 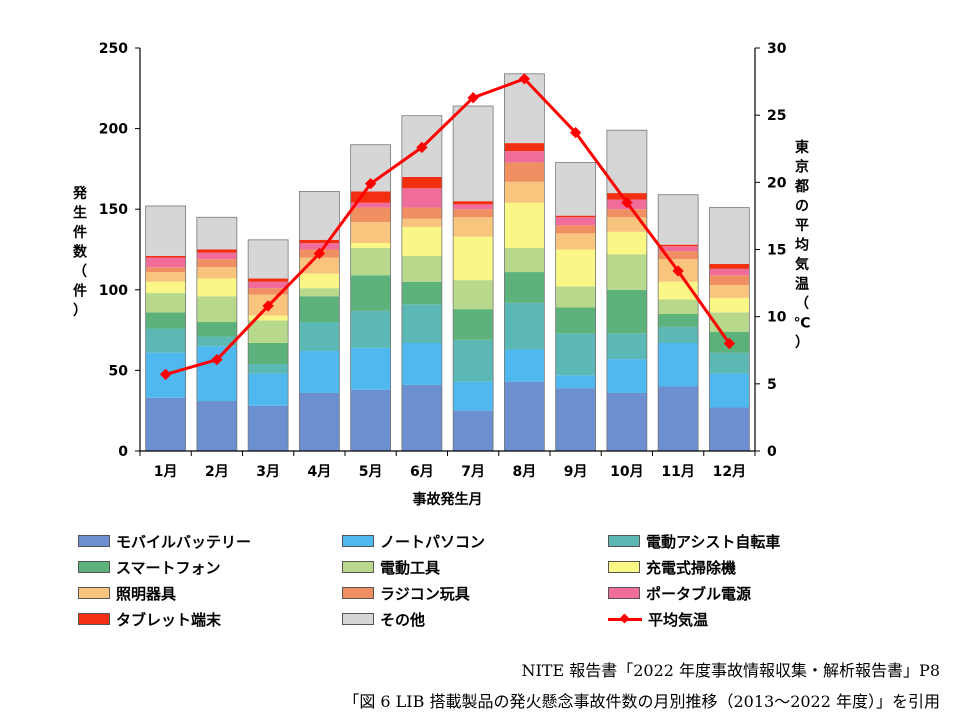 I want to click on legend-item-tablet: タブレット端末, so click(x=149, y=619).